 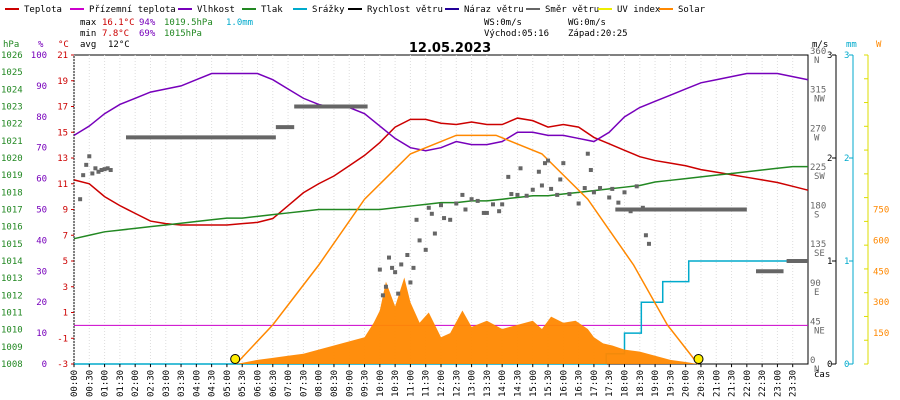 I want to click on tick-label-pct: 70, so click(x=41, y=149).